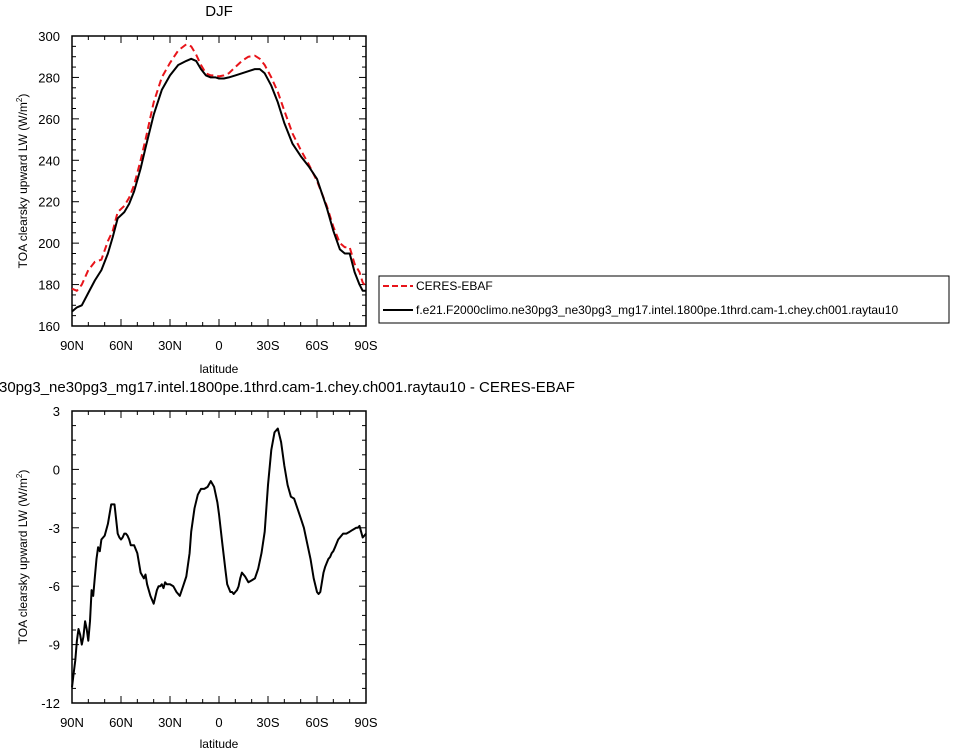  What do you see at coordinates (49, 77) in the screenshot?
I see `top-y-tick-label: 280` at bounding box center [49, 77].